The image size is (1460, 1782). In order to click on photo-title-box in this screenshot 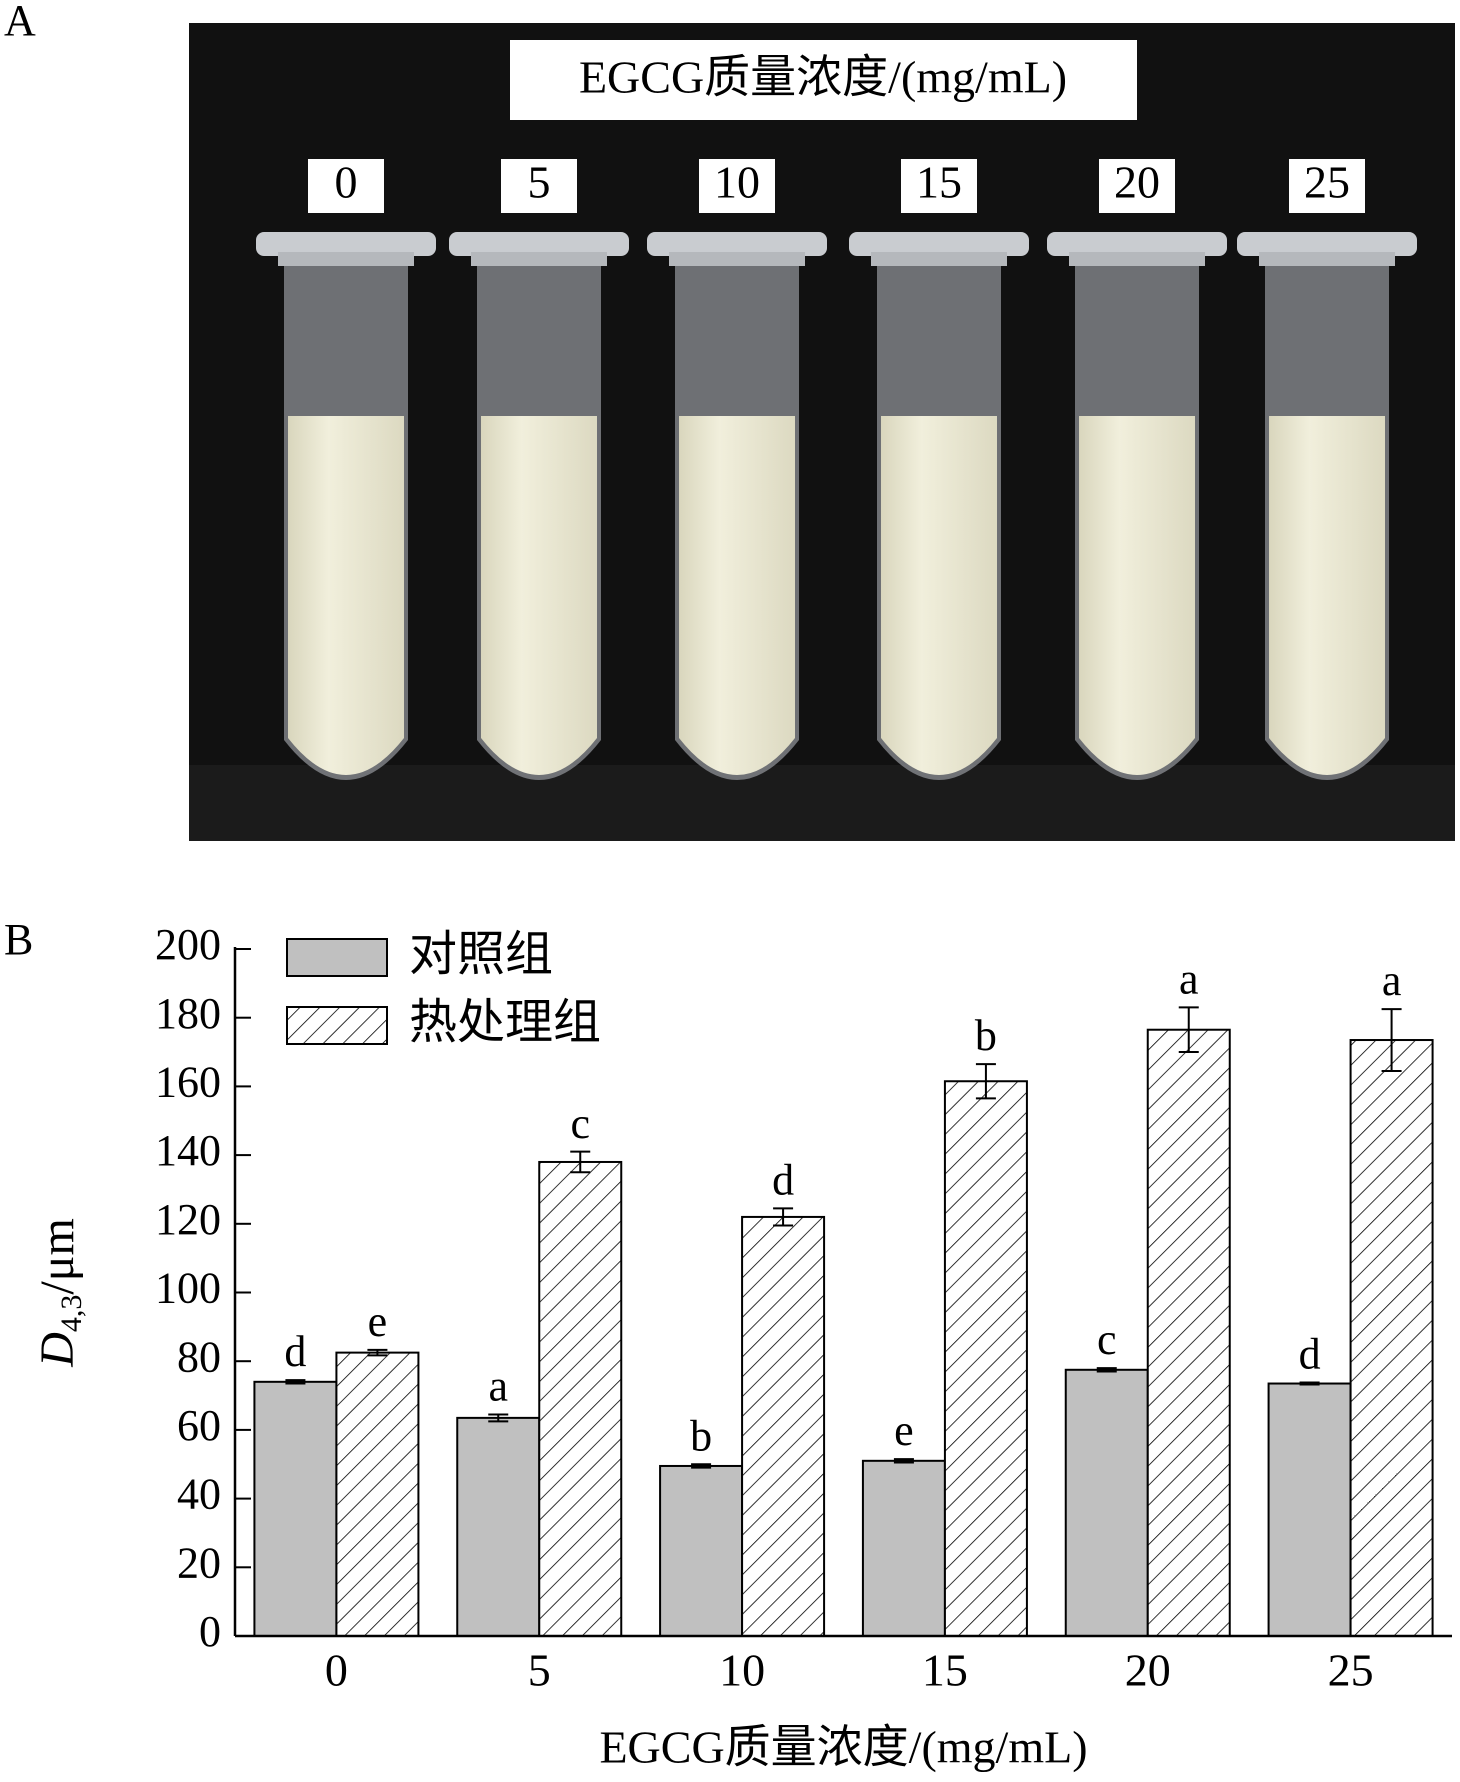, I will do `click(823, 80)`.